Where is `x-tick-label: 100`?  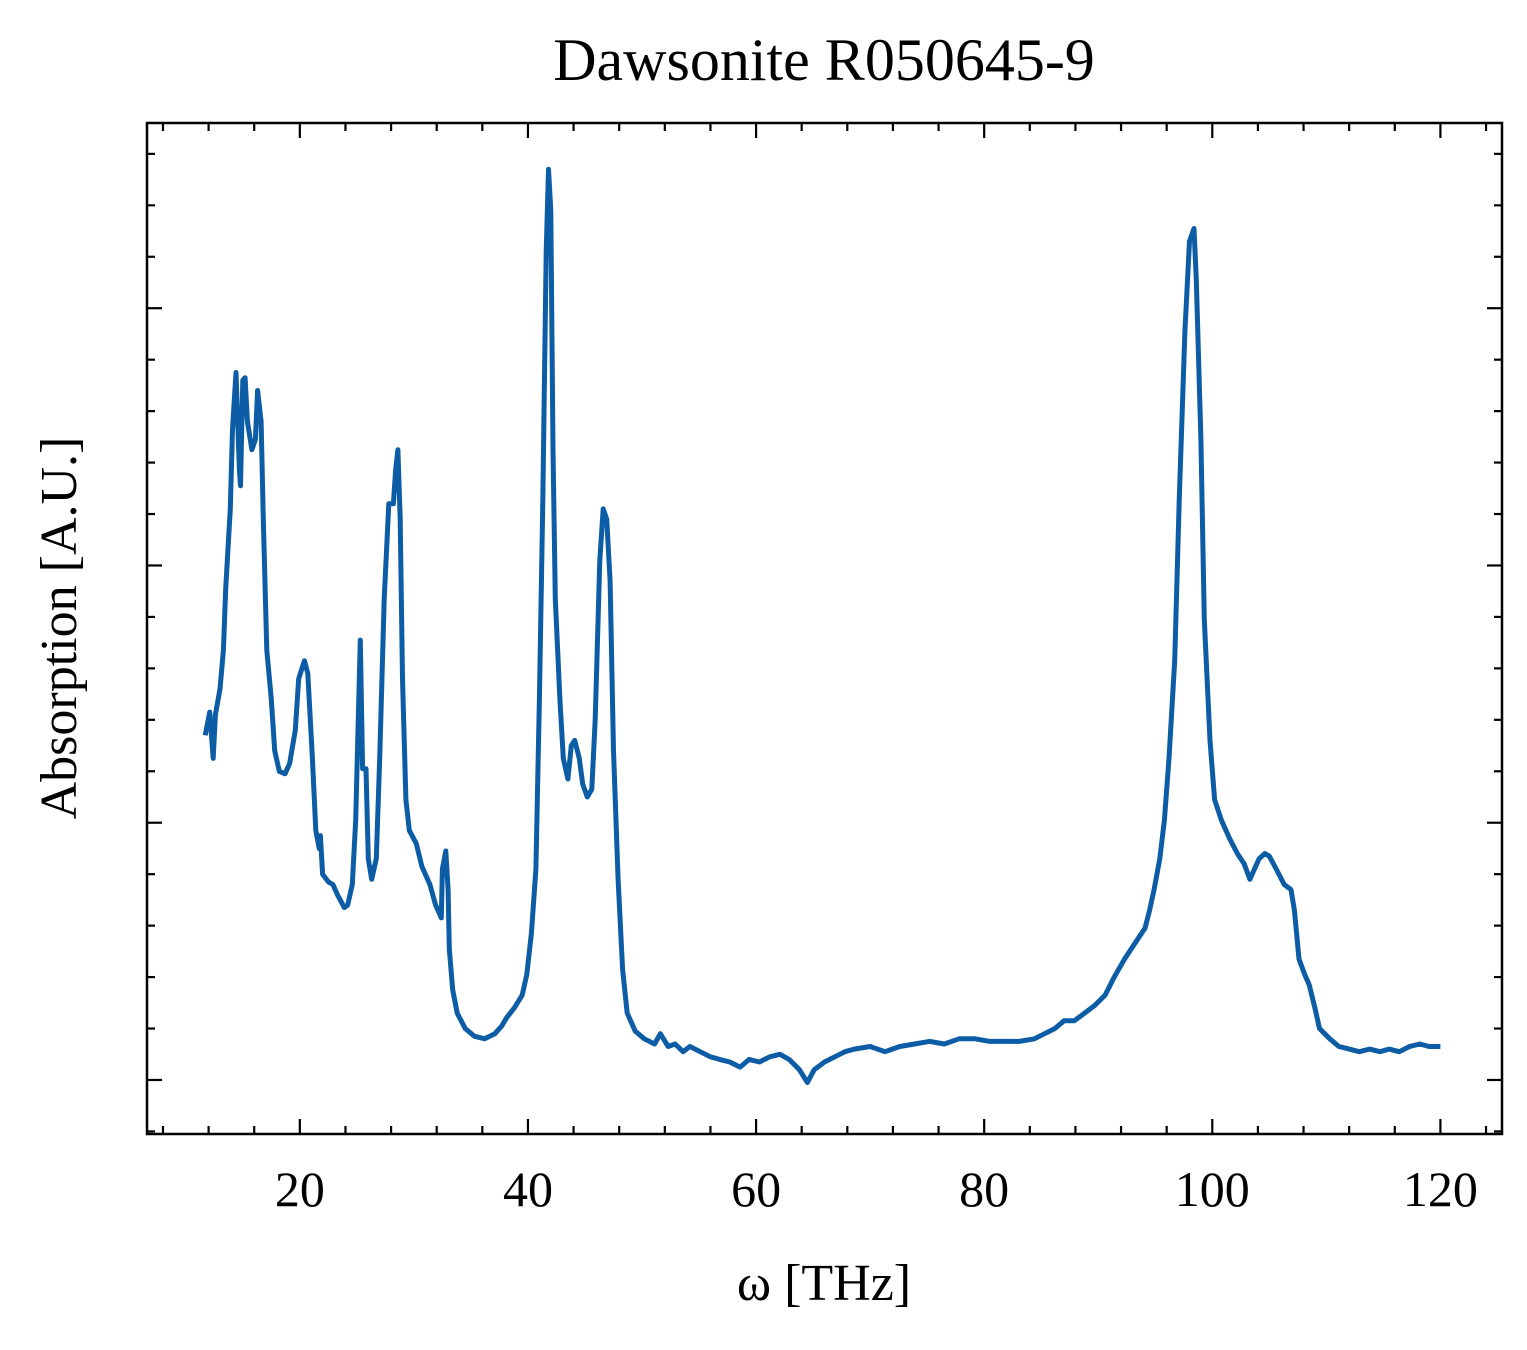
x-tick-label: 100 is located at coordinates (1212, 1189).